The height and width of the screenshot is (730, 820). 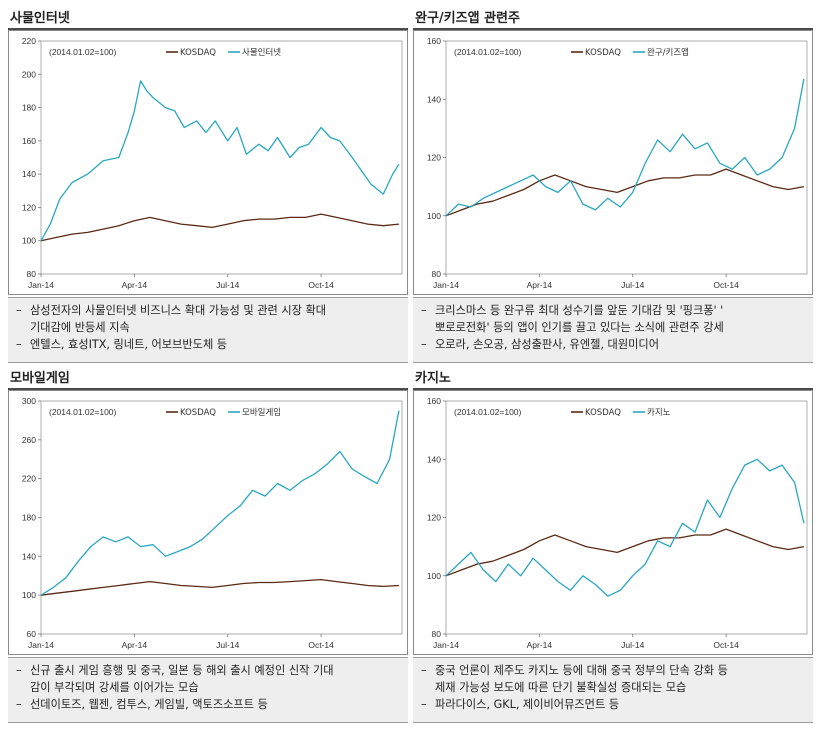 I want to click on note-item: – 오로라, 손오공, 삼성출판사, 유엔젤, 대원미디어, so click(x=540, y=344).